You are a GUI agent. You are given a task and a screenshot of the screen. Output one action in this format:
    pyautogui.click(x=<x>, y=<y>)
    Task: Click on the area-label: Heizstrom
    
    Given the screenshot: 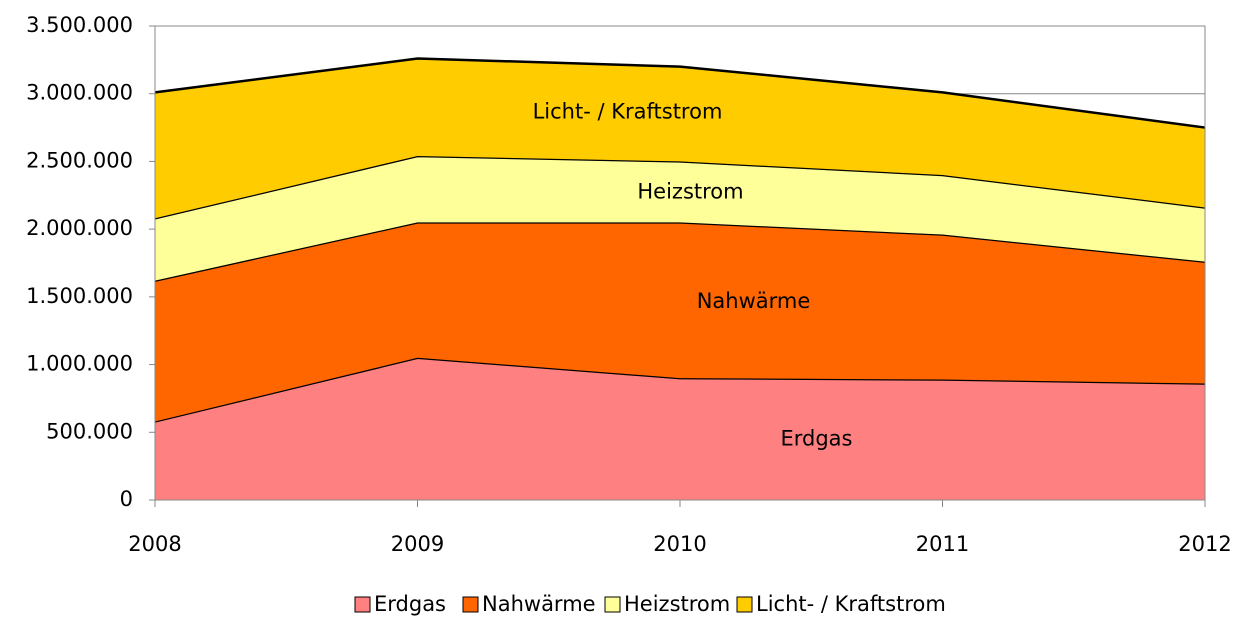 What is the action you would take?
    pyautogui.click(x=690, y=191)
    